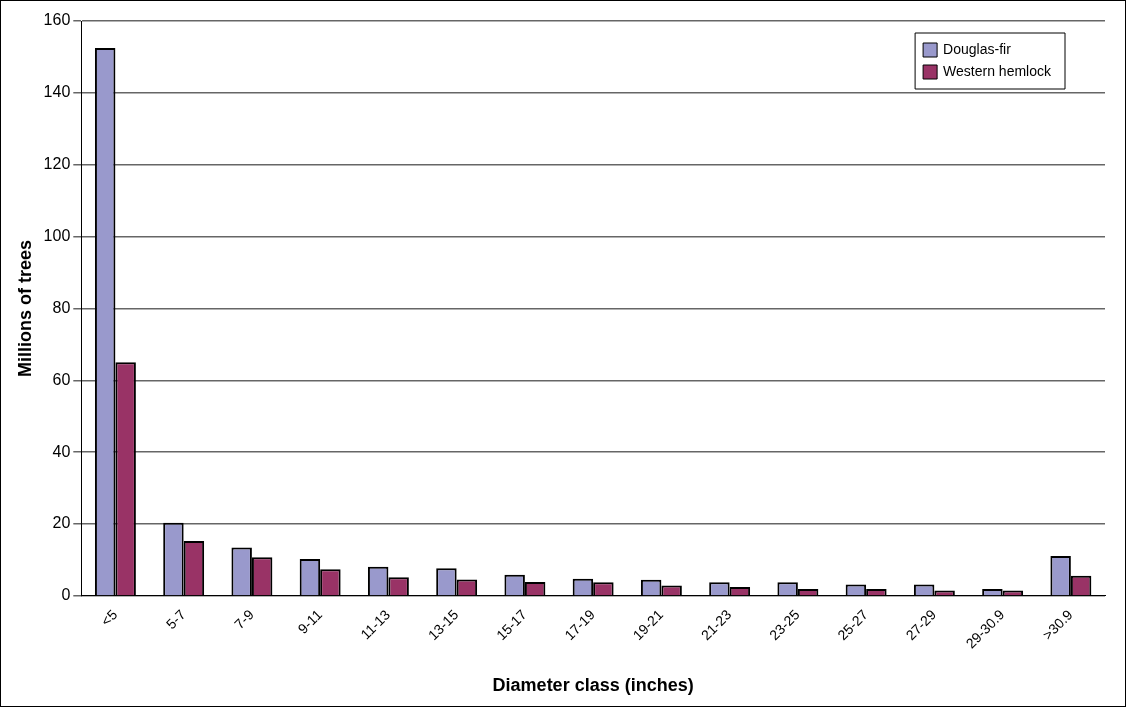 This screenshot has width=1126, height=707. What do you see at coordinates (61, 451) in the screenshot?
I see `y-tick-label: 40` at bounding box center [61, 451].